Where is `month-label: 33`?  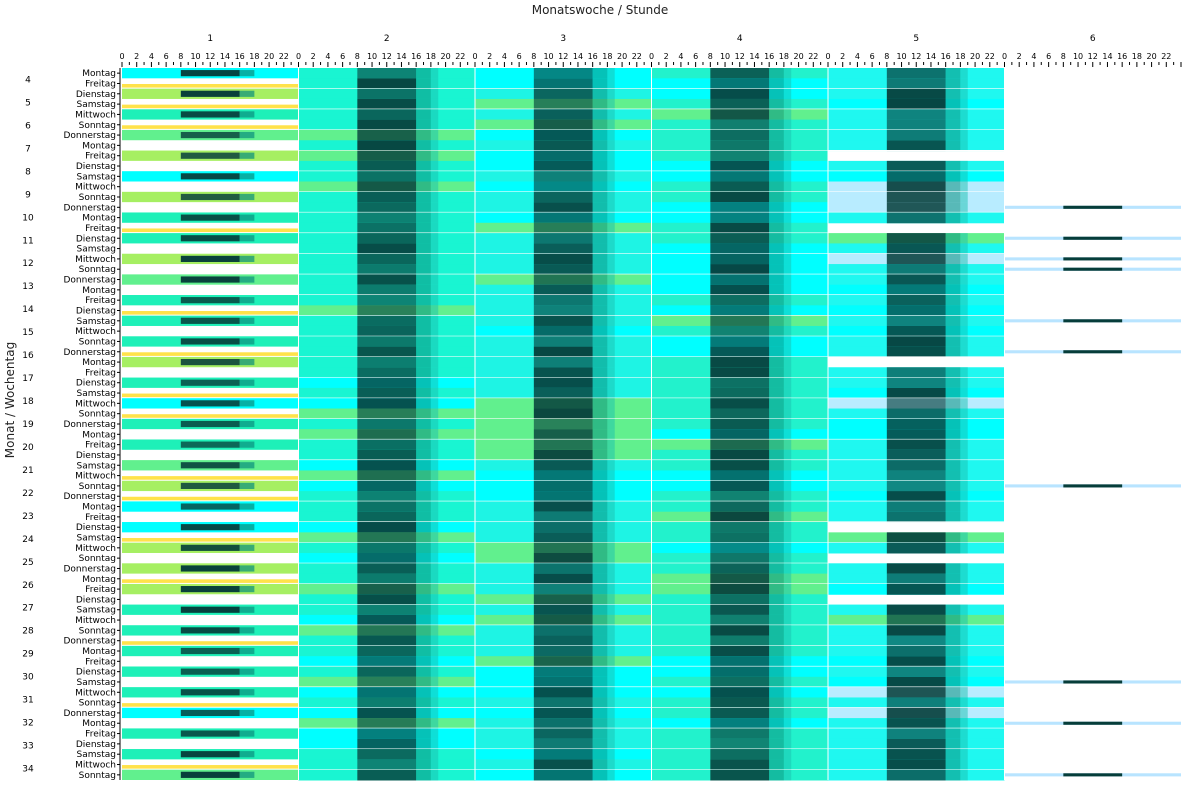 month-label: 33 is located at coordinates (27, 747).